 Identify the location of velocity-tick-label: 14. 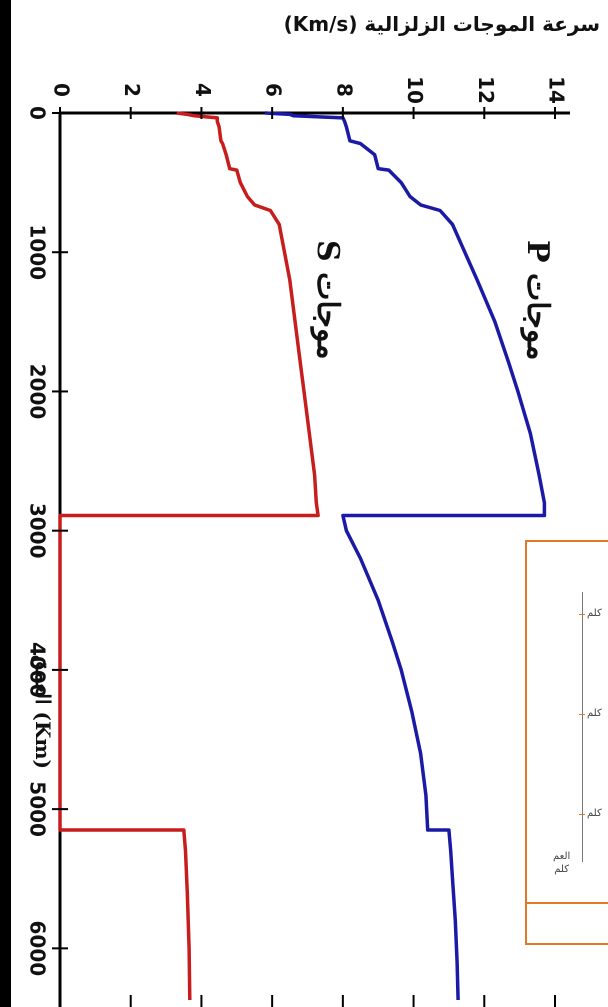
(557, 90).